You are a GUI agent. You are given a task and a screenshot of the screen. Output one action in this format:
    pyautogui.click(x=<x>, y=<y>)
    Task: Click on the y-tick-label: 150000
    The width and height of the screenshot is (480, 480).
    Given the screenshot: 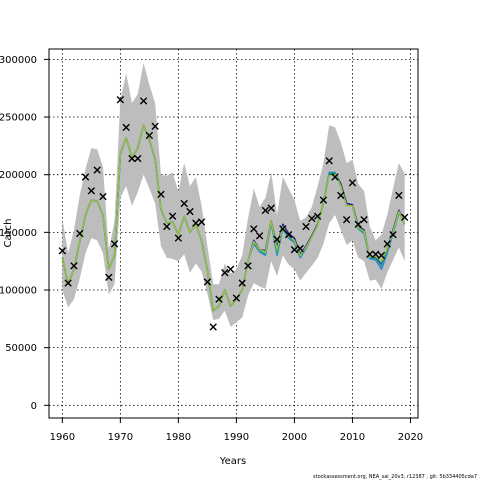 What is the action you would take?
    pyautogui.click(x=18, y=233)
    